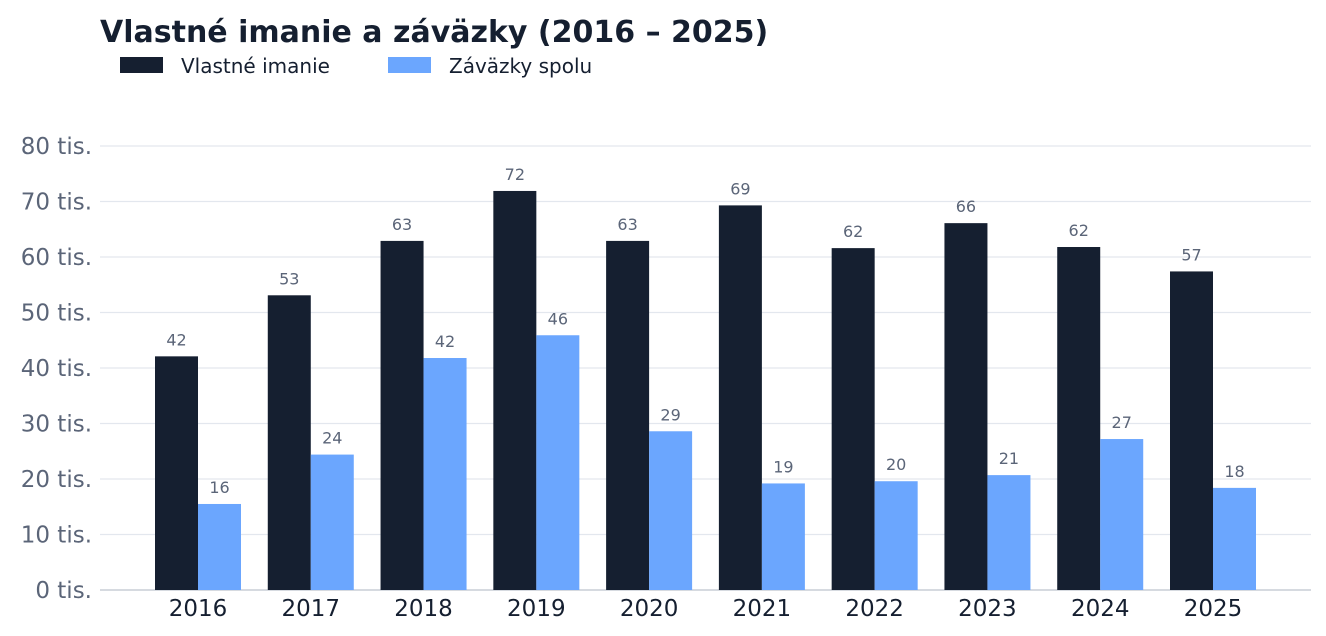 This screenshot has height=636, width=1326. Describe the element at coordinates (853, 419) in the screenshot. I see `bar-vlastne-imanie-2022` at that location.